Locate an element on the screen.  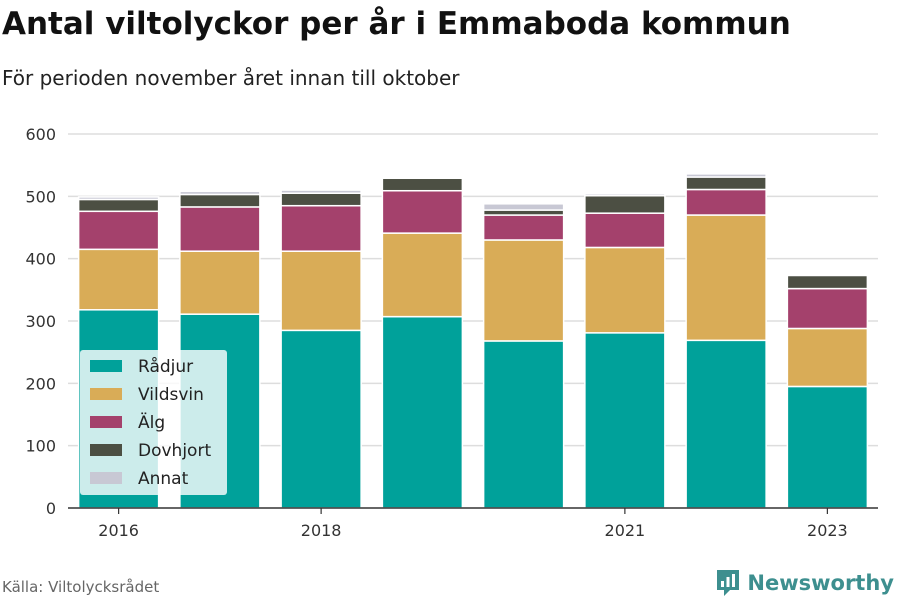
brand-logo: Newsworthy is located at coordinates (804, 583).